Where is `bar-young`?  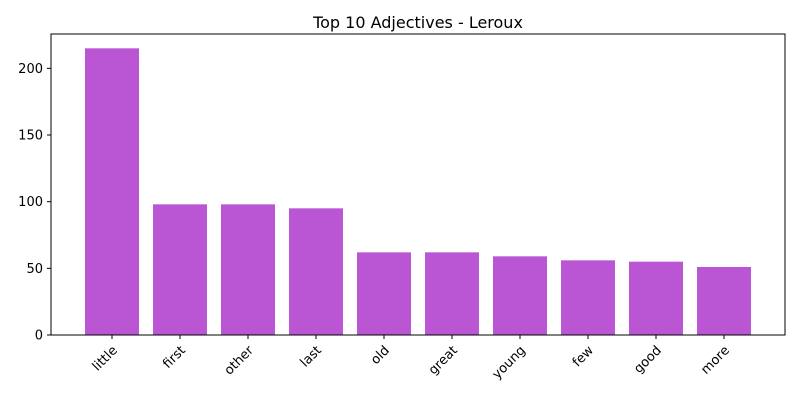
bar-young is located at coordinates (520, 295).